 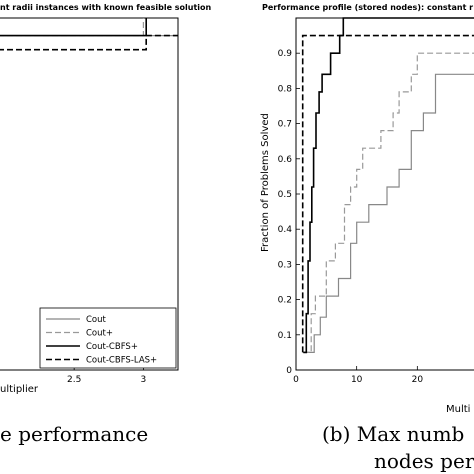 I want to click on right-x-tick-label: 10, so click(x=357, y=380).